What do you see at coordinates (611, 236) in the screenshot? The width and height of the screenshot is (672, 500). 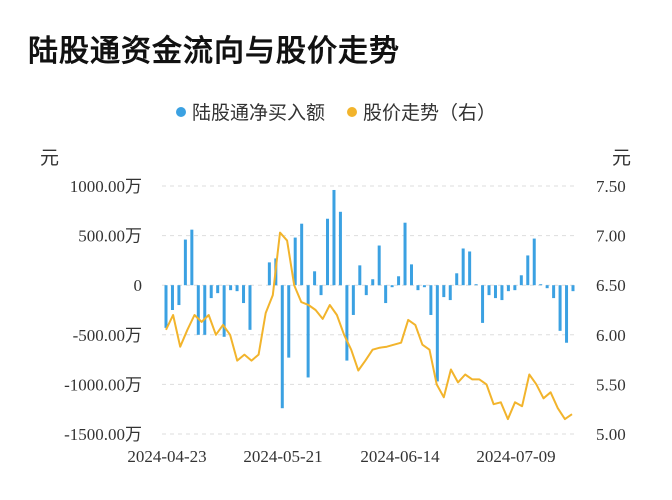 I see `y-right-tick-label: 7.00` at bounding box center [611, 236].